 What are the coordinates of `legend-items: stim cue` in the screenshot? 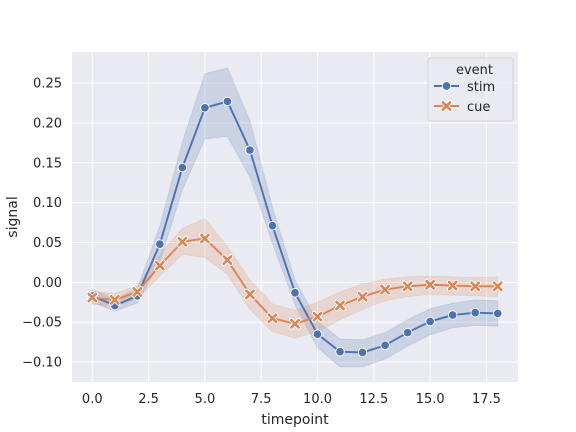 It's located at (464, 97).